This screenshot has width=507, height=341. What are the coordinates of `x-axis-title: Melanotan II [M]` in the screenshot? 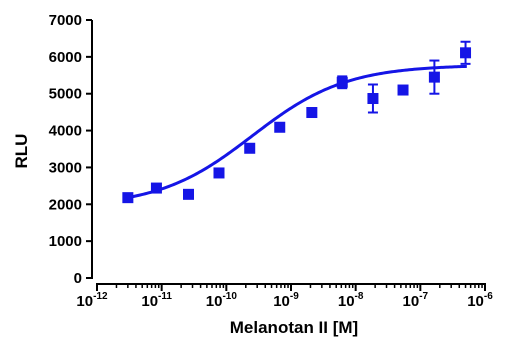 It's located at (294, 327).